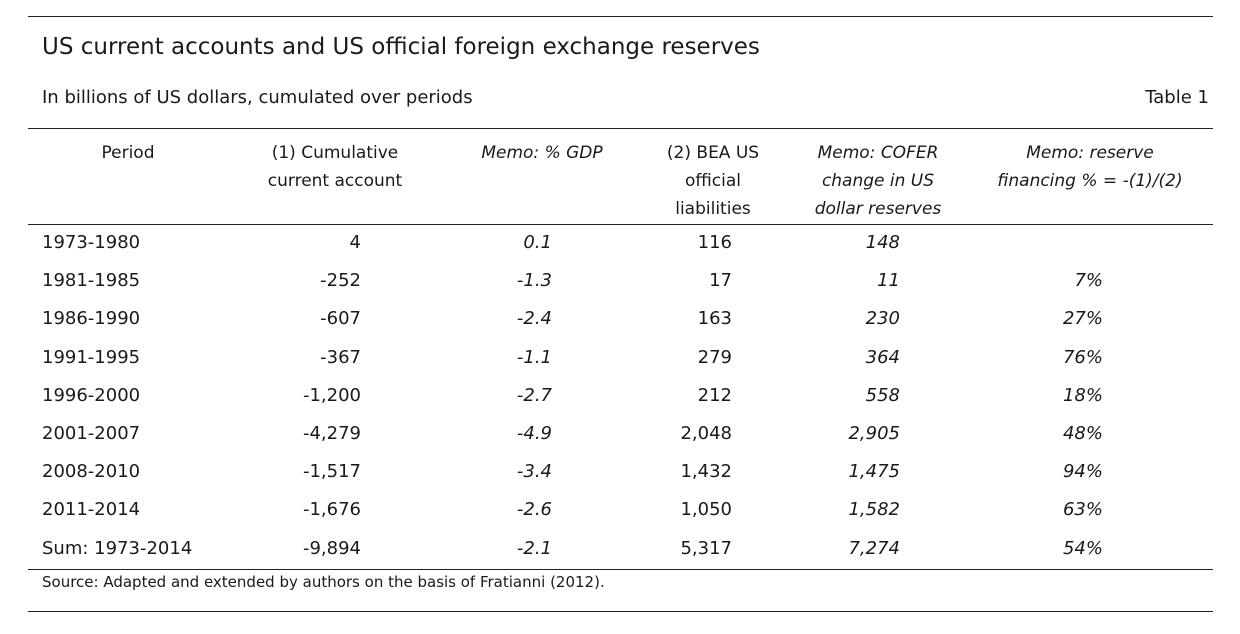  Describe the element at coordinates (91, 472) in the screenshot. I see `cell-period: 2008-2010` at that location.